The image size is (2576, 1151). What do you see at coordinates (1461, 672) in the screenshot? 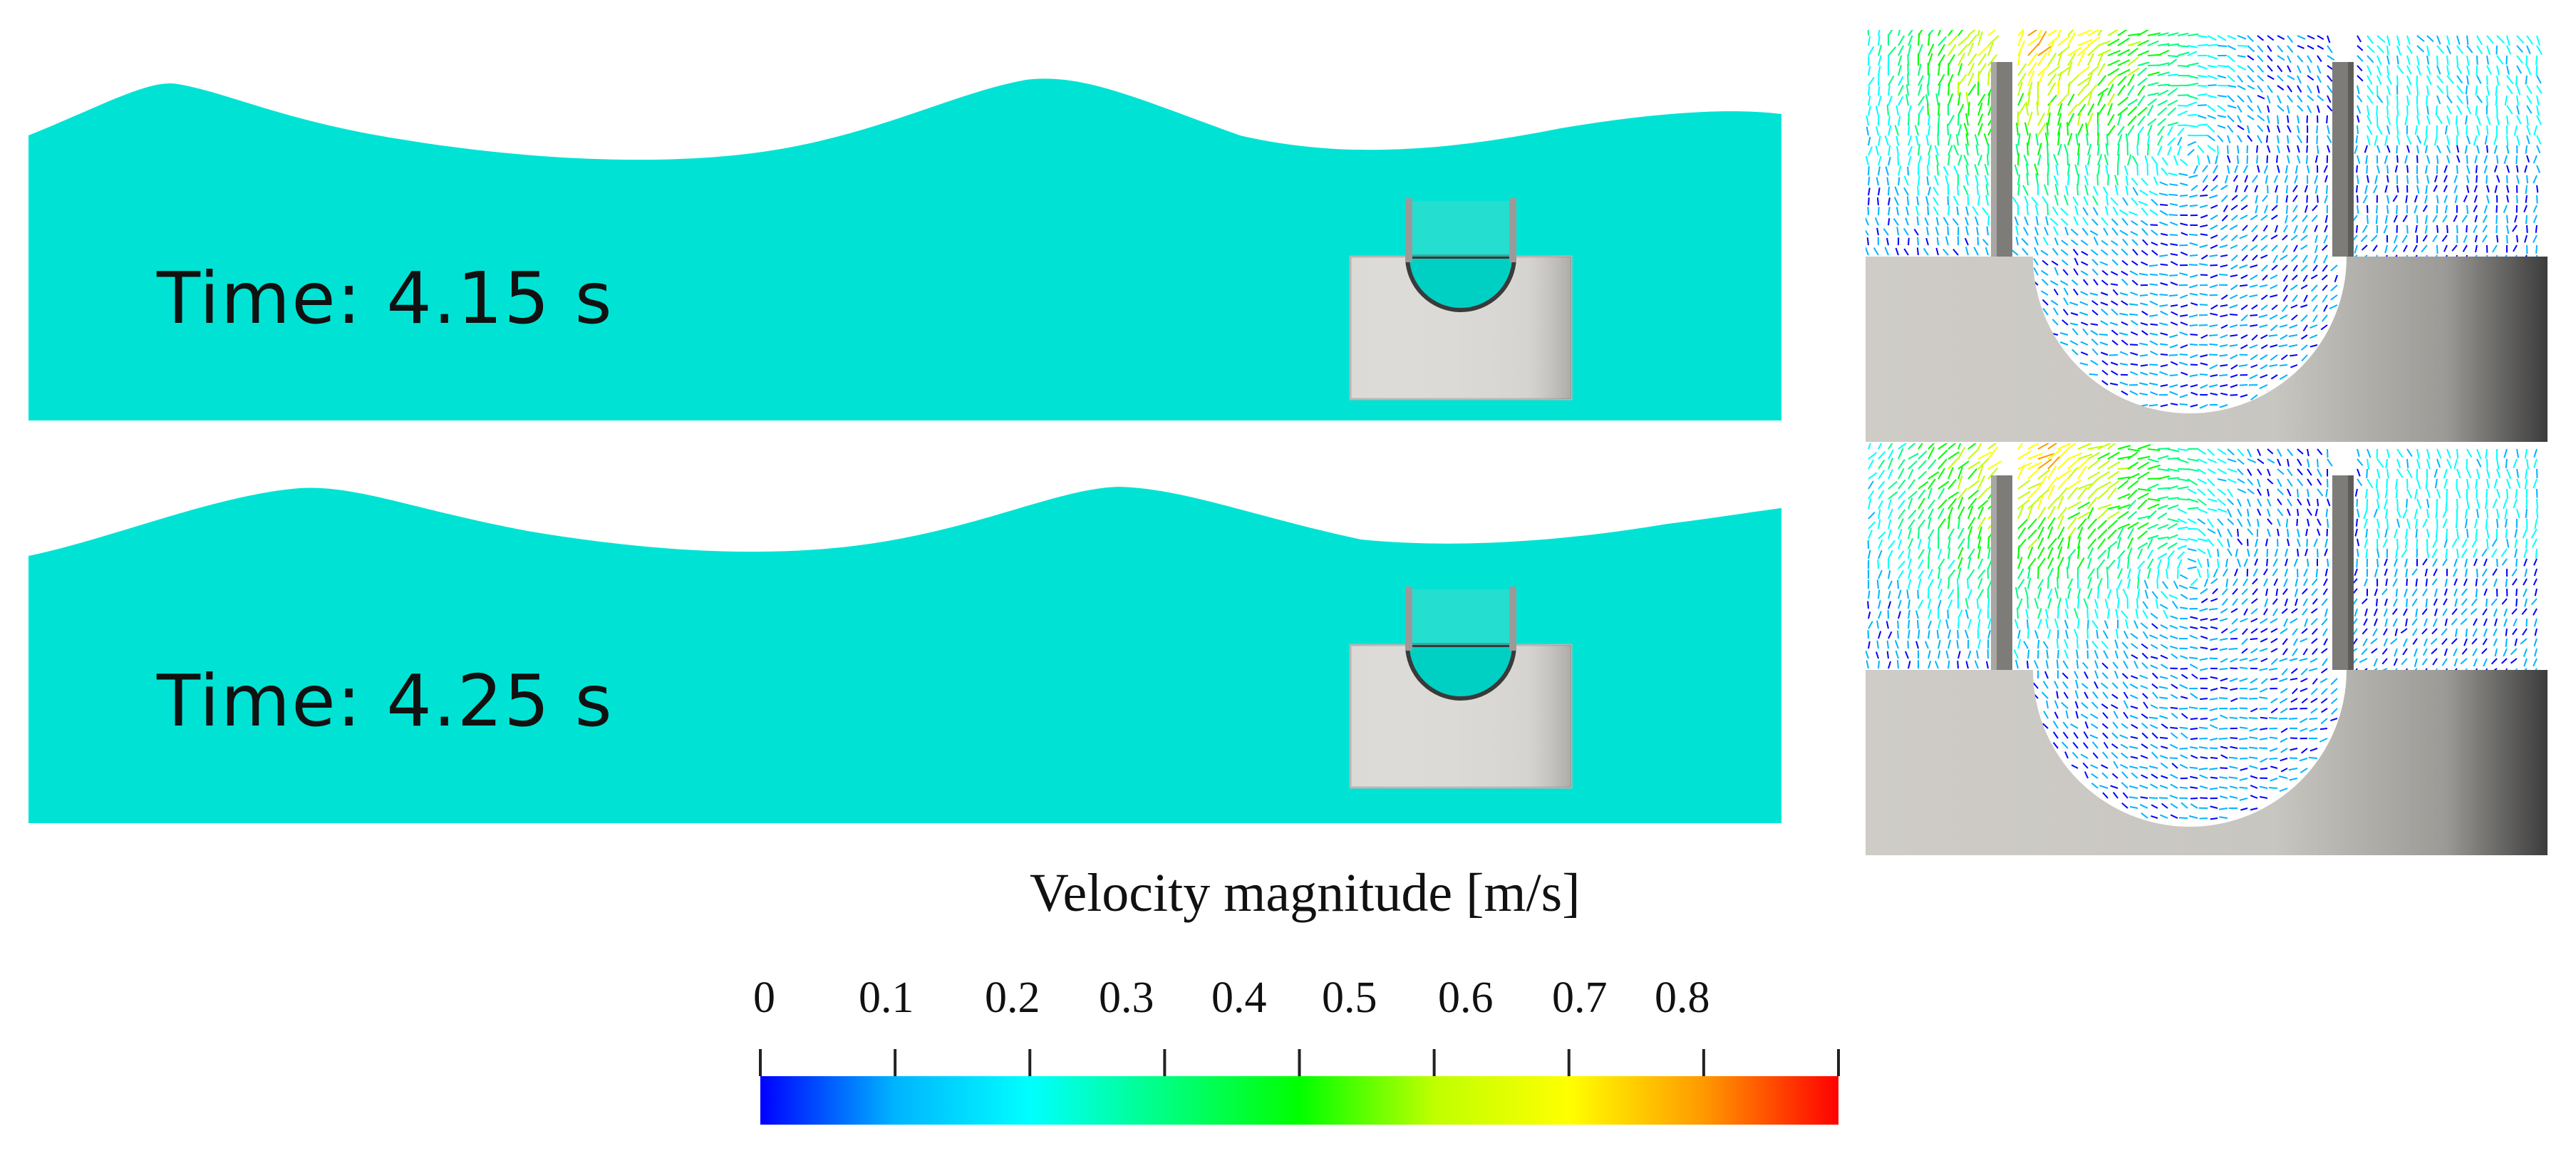
I see `device-chamber` at bounding box center [1461, 672].